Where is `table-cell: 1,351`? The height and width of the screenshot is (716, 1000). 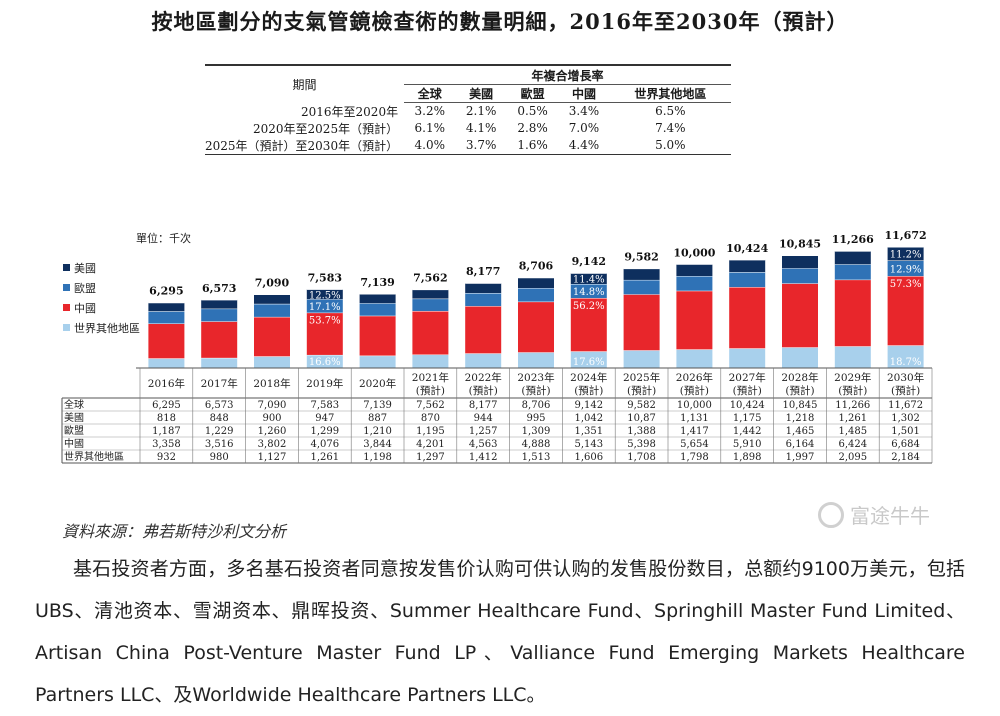 table-cell: 1,351 is located at coordinates (588, 431).